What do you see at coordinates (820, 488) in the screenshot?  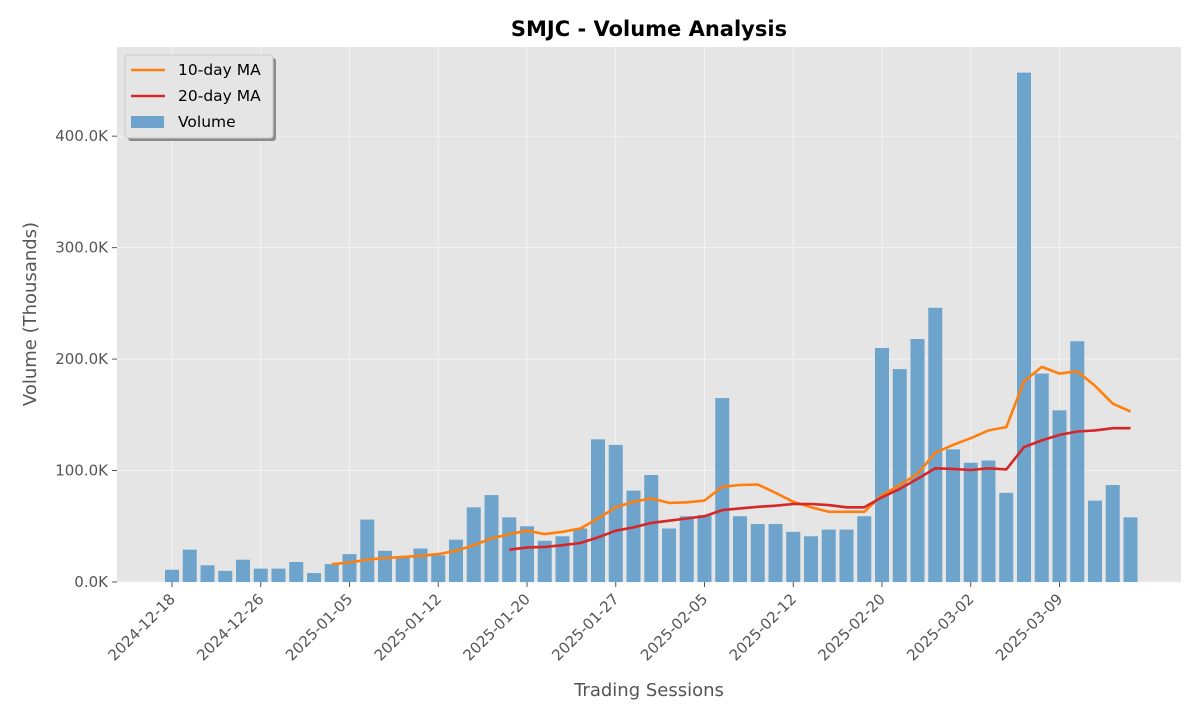 I see `20-day-ma-line` at bounding box center [820, 488].